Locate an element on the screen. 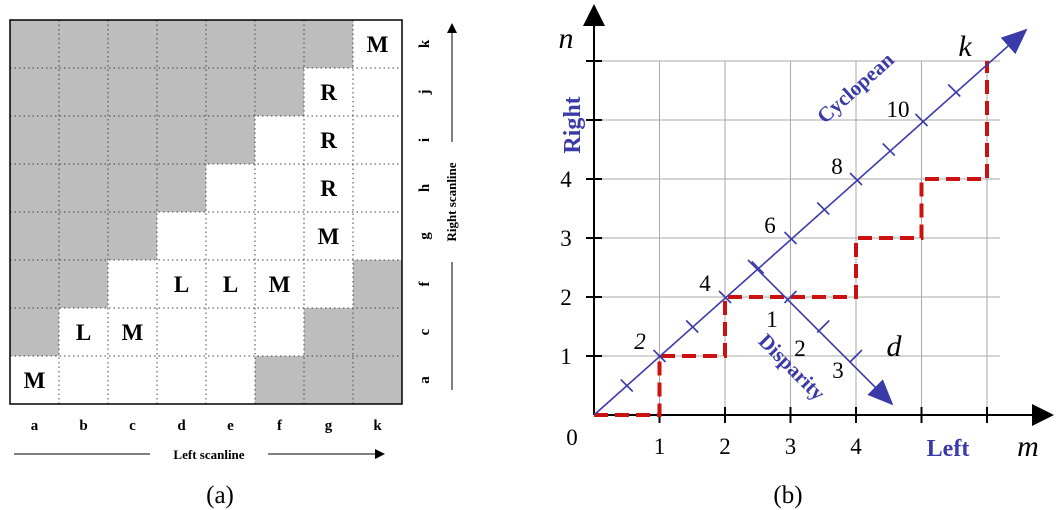 Image resolution: width=1056 pixels, height=510 pixels. right-scanline-label: Right scanline is located at coordinates (451, 201).